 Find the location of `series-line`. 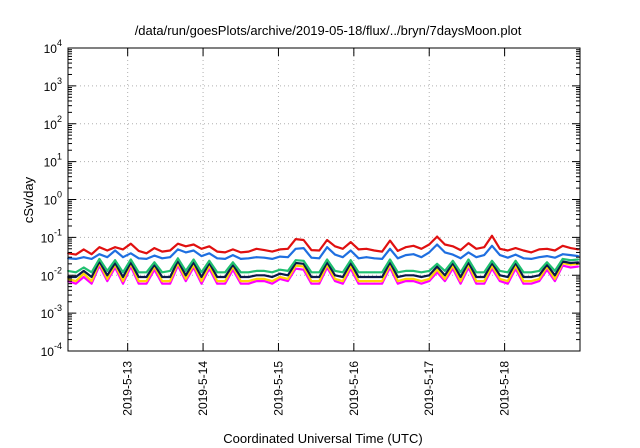

series-line is located at coordinates (323, 272).